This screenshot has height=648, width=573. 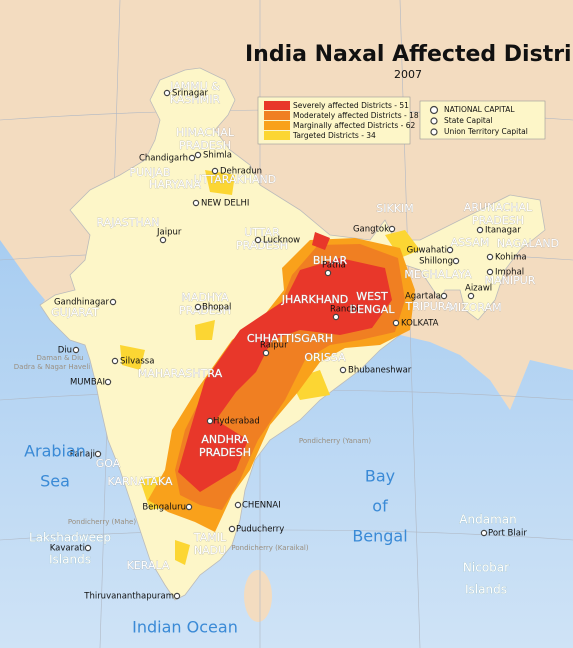 What do you see at coordinates (127, 222) in the screenshot?
I see `region-label: RAJASTHAN` at bounding box center [127, 222].